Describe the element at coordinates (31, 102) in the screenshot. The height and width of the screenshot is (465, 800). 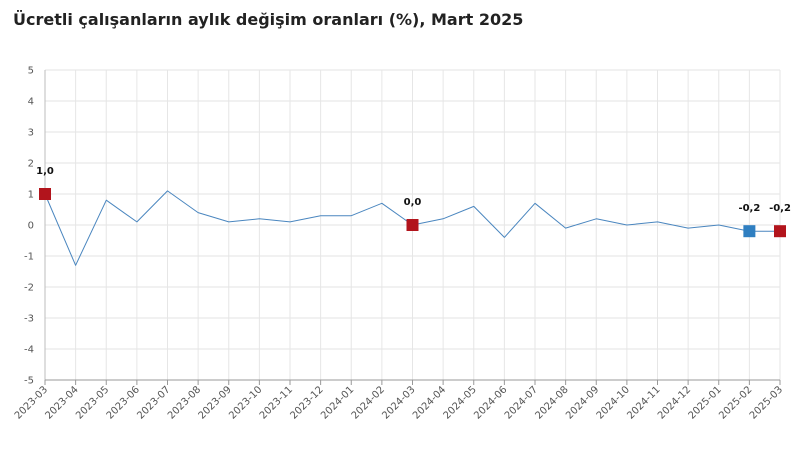
I see `y-tick-label: 4` at that location.